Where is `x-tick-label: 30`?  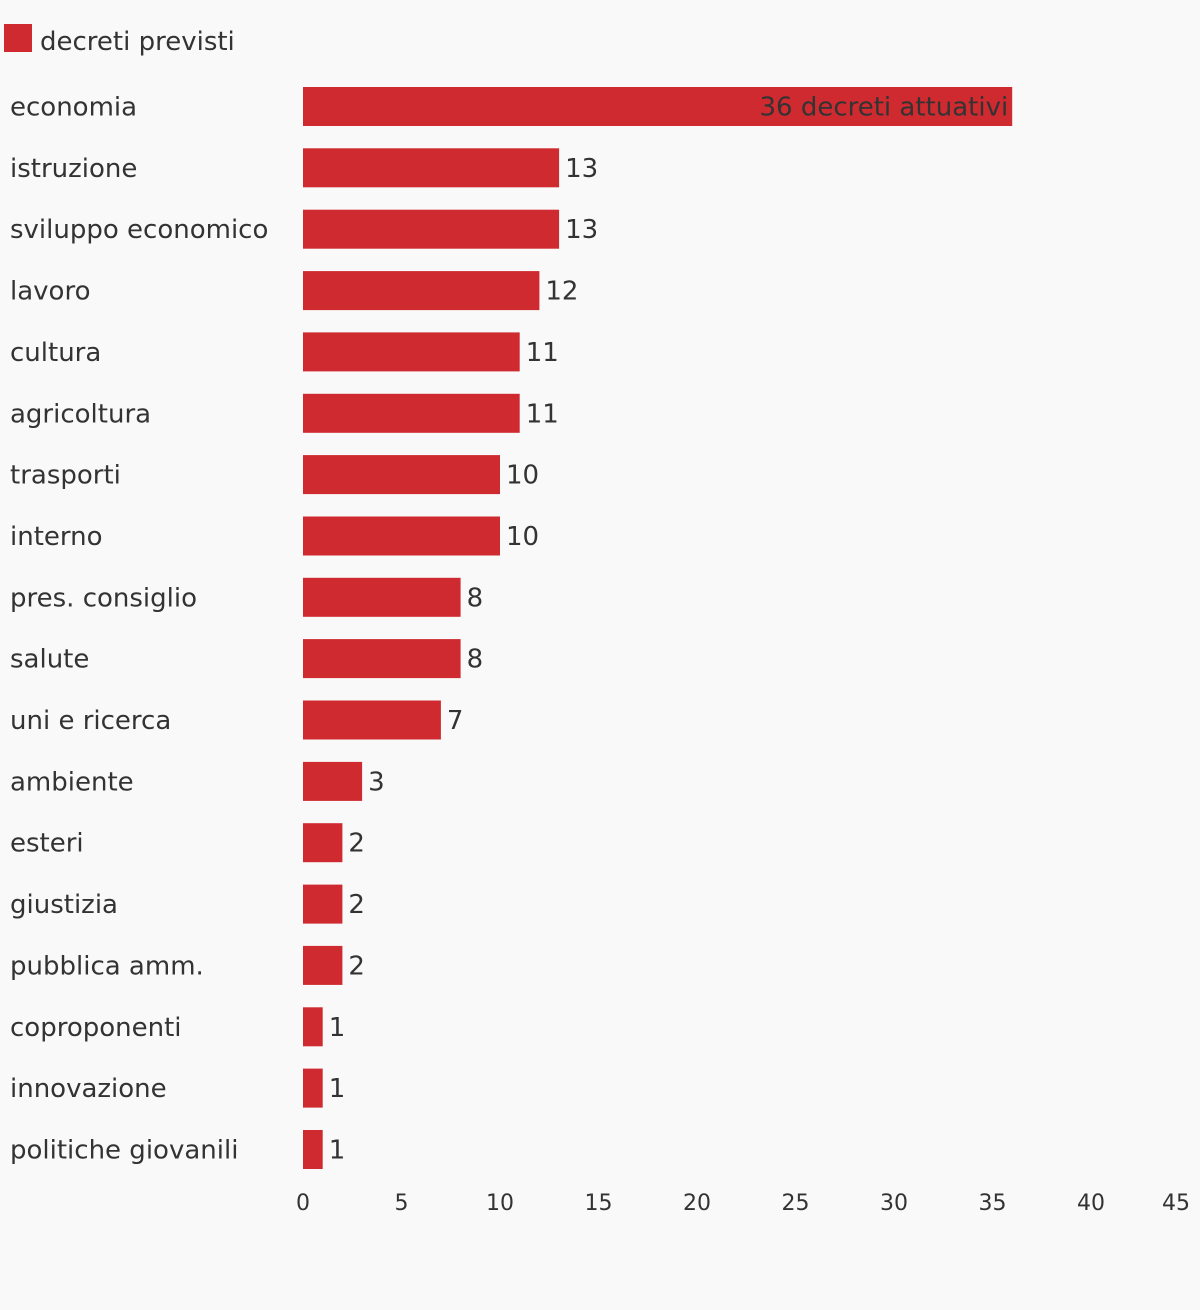 x-tick-label: 30 is located at coordinates (894, 1203).